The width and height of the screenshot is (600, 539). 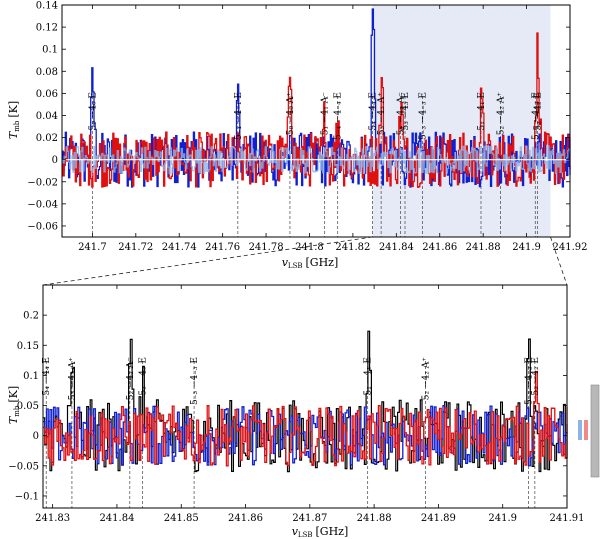 What do you see at coordinates (285, 262) in the screenshot?
I see `top-xlabel-main: v` at bounding box center [285, 262].